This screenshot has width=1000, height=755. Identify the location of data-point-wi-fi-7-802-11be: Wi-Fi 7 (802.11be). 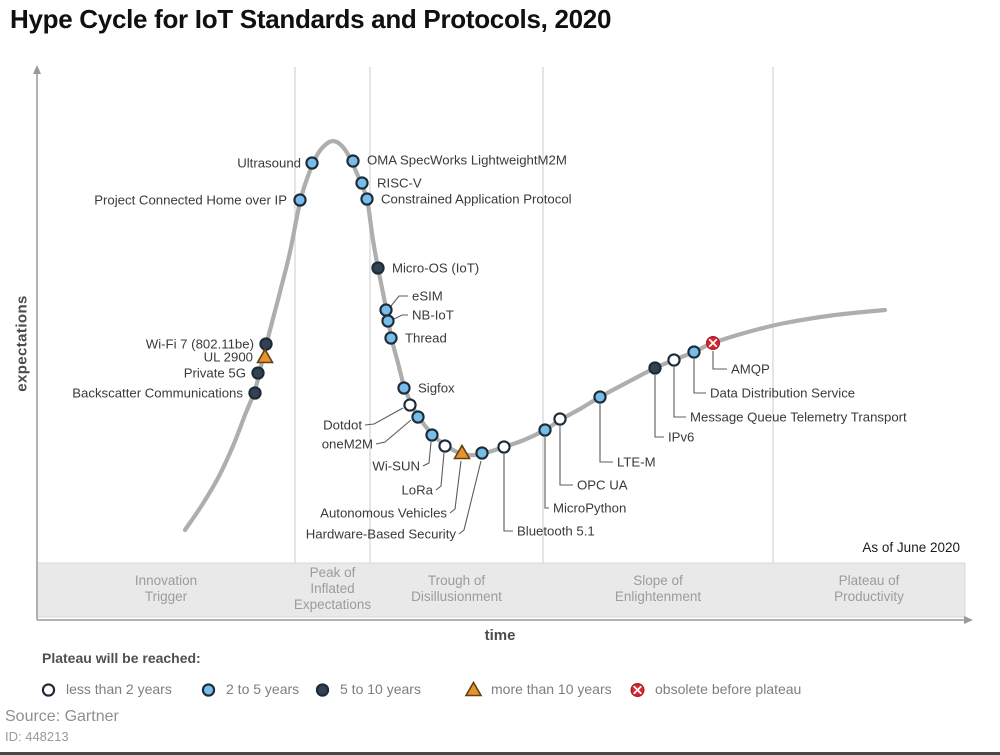
(209, 344).